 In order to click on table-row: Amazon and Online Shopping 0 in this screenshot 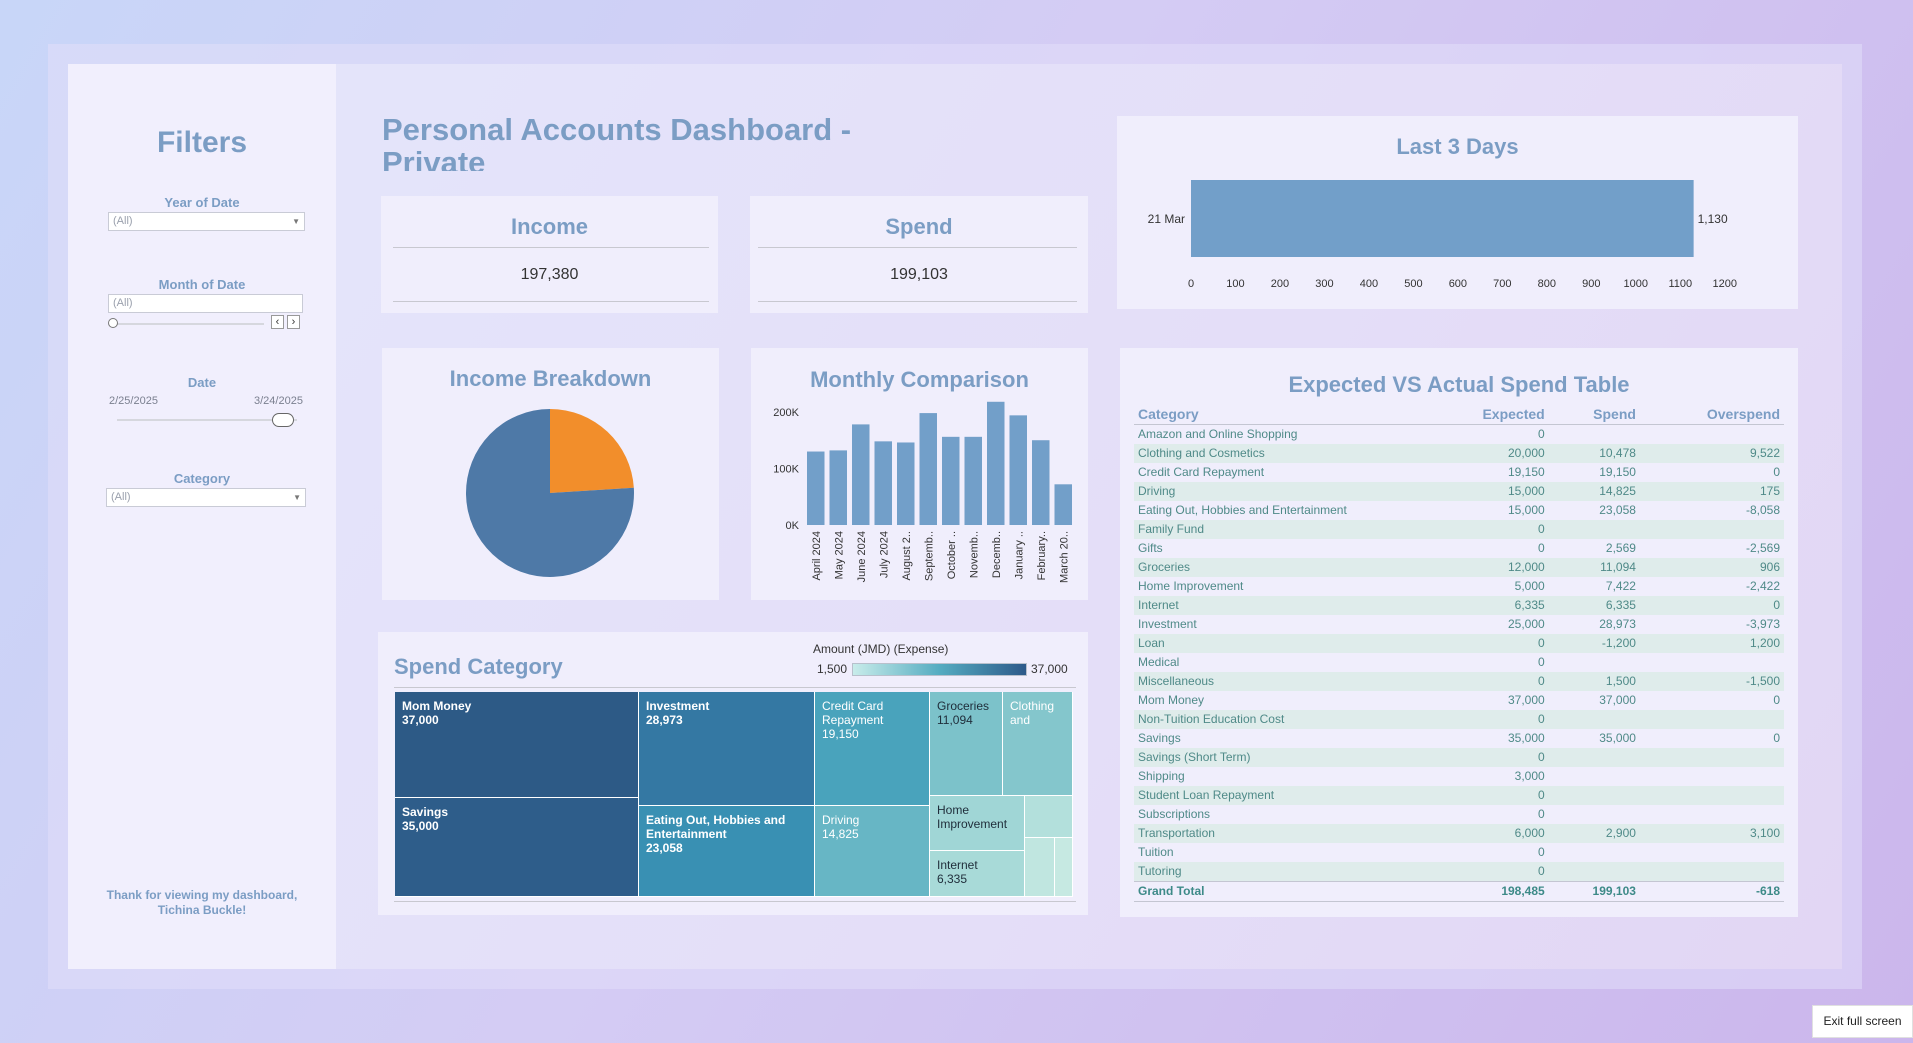, I will do `click(1459, 434)`.